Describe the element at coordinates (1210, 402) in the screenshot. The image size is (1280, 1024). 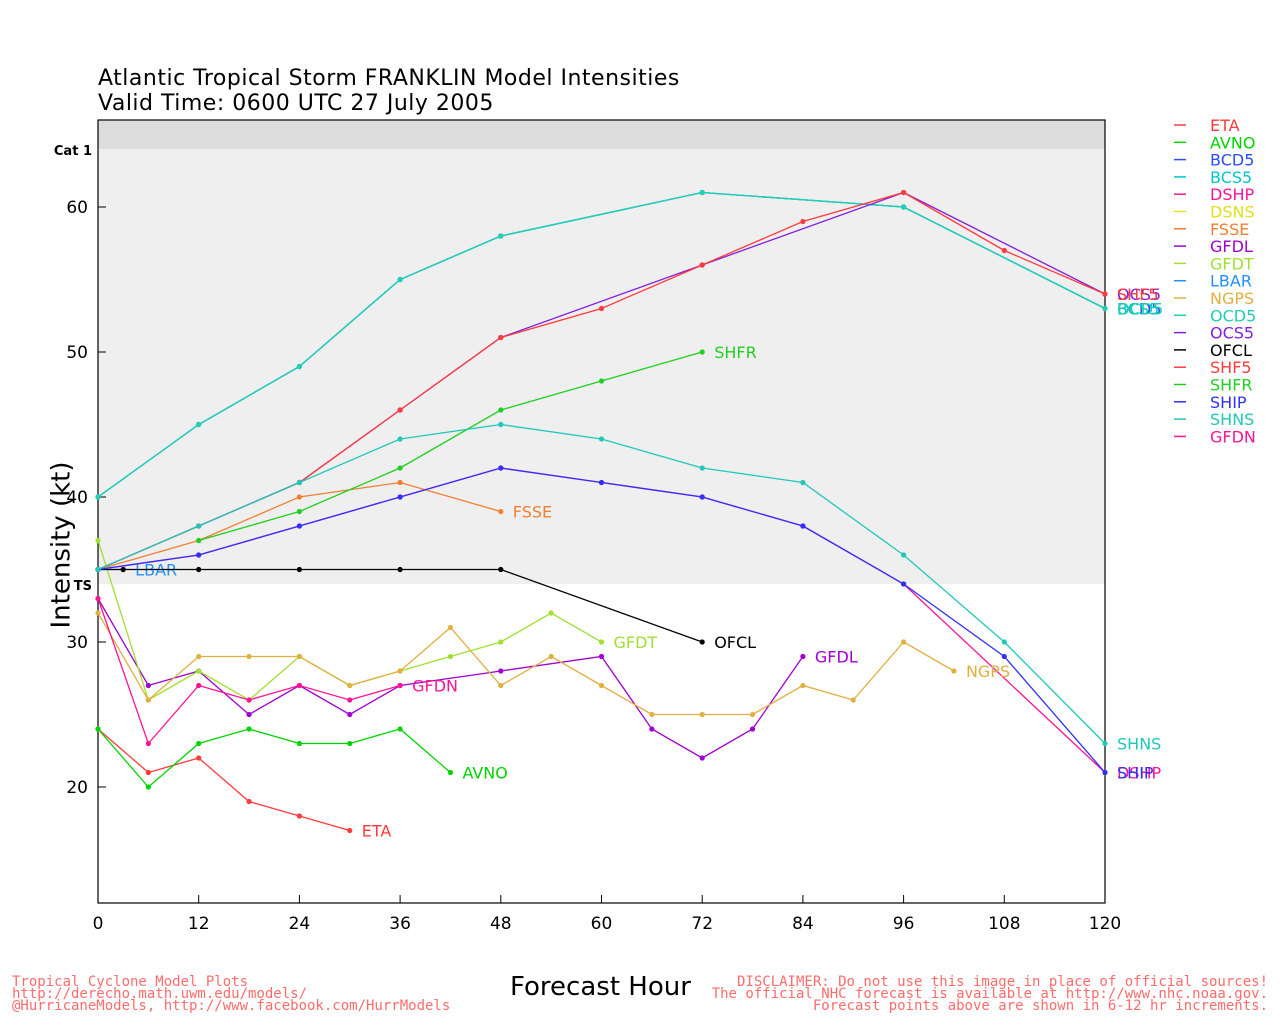
I see `legend-item-ship: SHIP` at that location.